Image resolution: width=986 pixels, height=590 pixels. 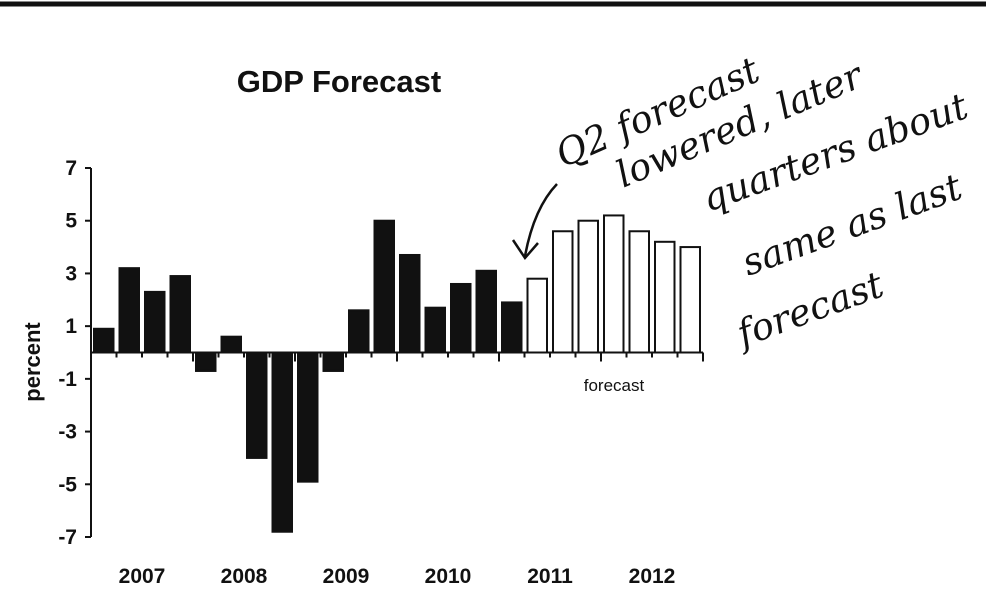 What do you see at coordinates (67, 484) in the screenshot?
I see `y-tick-label: -5` at bounding box center [67, 484].